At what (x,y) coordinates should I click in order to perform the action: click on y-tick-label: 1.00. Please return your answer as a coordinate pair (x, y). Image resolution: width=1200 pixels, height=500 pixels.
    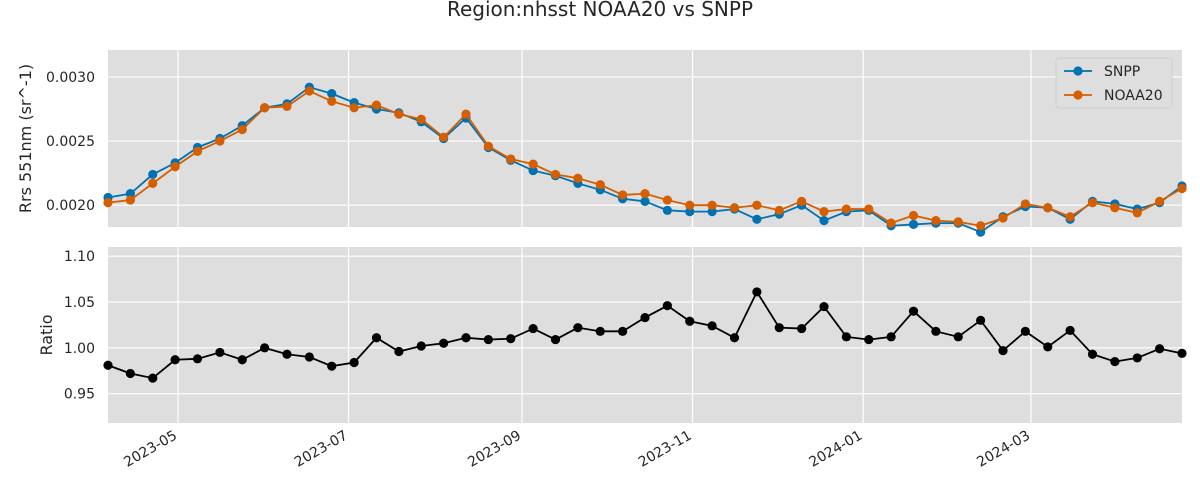
    Looking at the image, I should click on (79, 349).